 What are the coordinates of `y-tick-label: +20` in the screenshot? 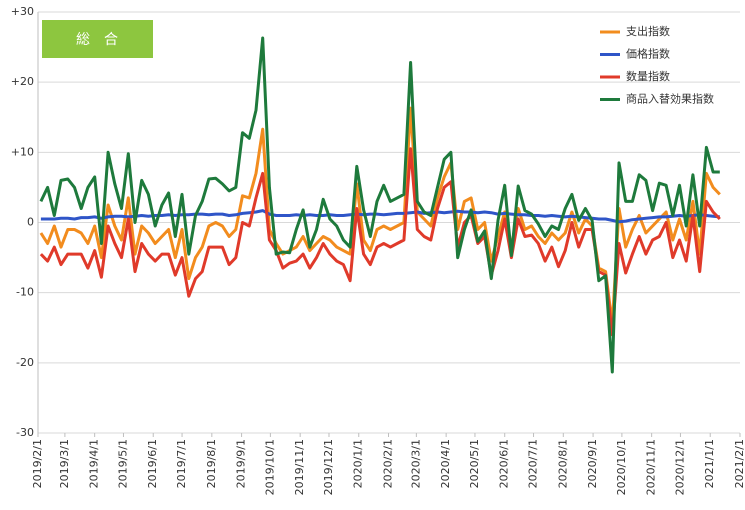 It's located at (22, 81).